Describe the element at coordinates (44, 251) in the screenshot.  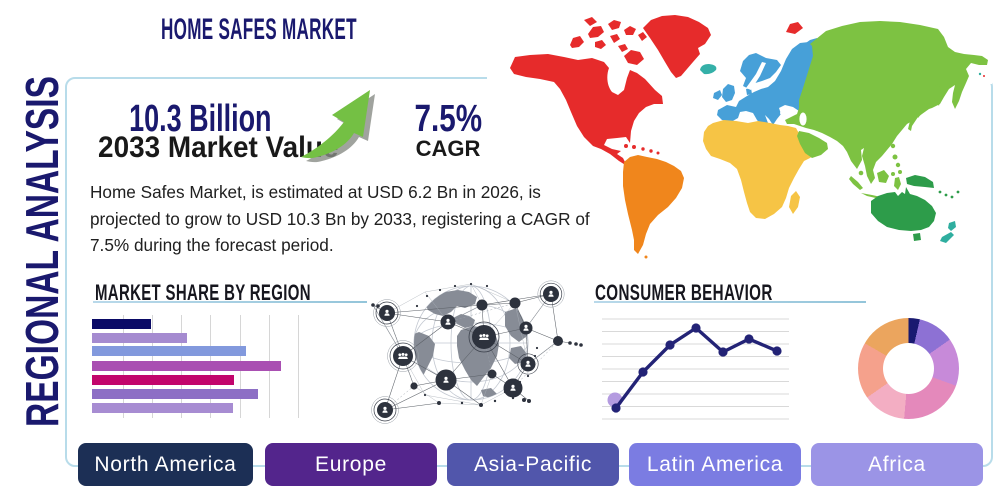
I see `svg-text: REGIONAL ANALYSIS` at that location.